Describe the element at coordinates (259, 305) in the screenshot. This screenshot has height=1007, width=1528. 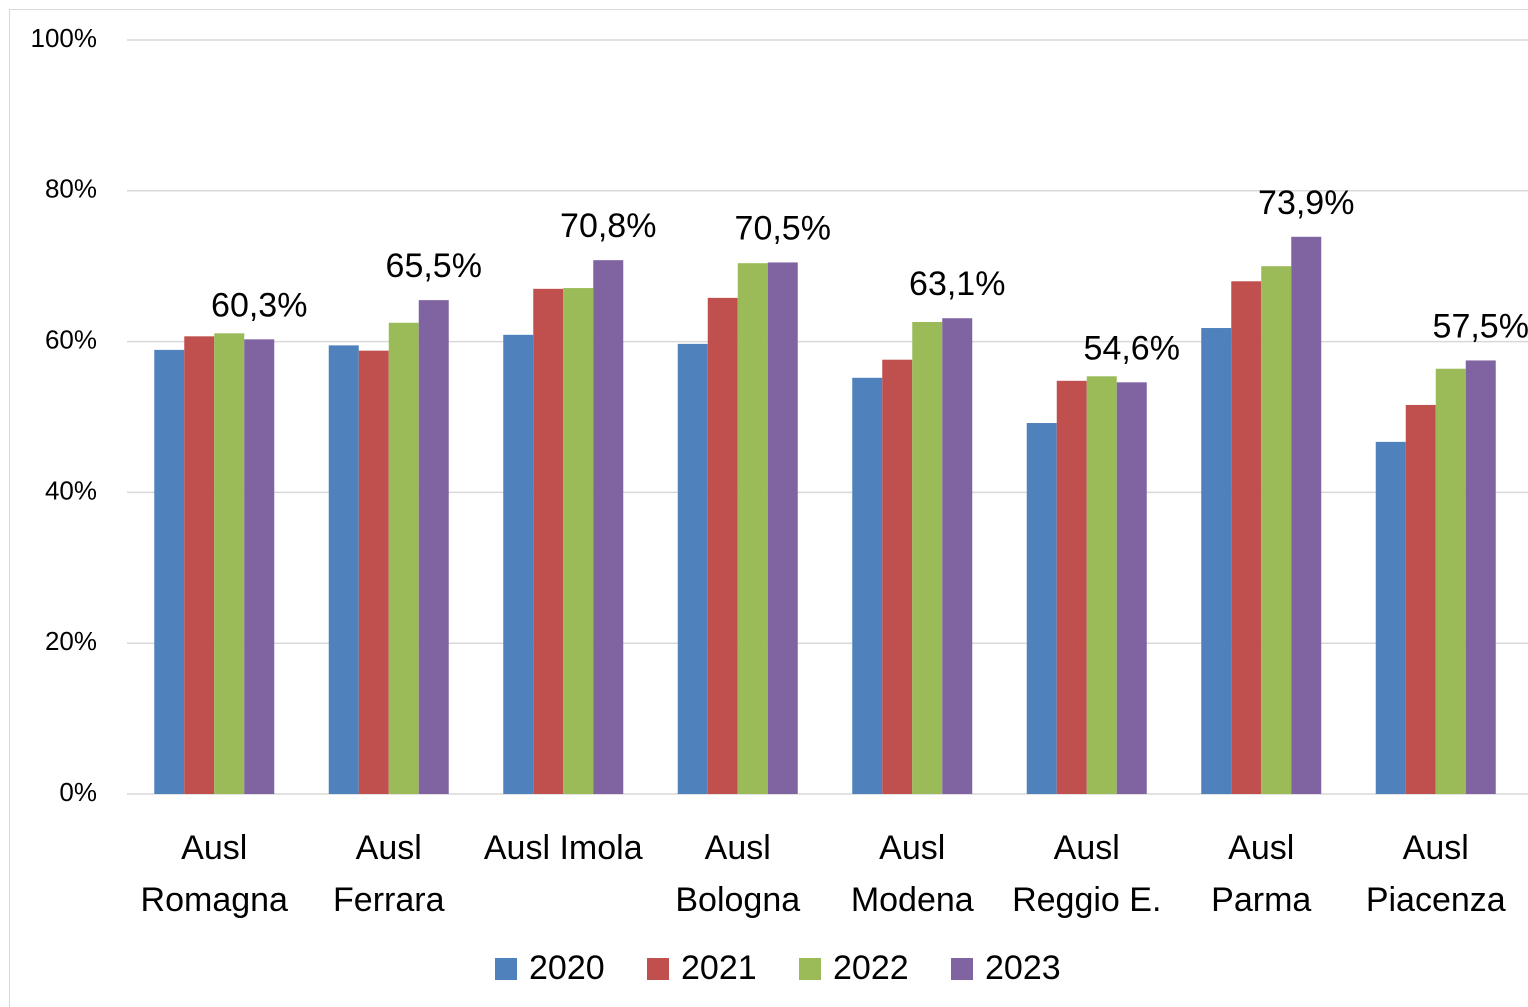
I see `data-label: 60,3%` at that location.